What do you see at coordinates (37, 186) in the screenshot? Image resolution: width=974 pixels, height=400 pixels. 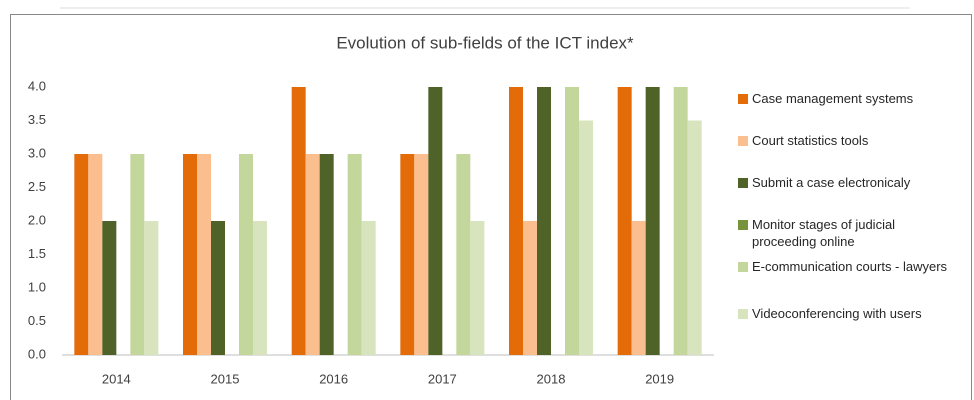 I see `y-tick-label: 2.5` at bounding box center [37, 186].